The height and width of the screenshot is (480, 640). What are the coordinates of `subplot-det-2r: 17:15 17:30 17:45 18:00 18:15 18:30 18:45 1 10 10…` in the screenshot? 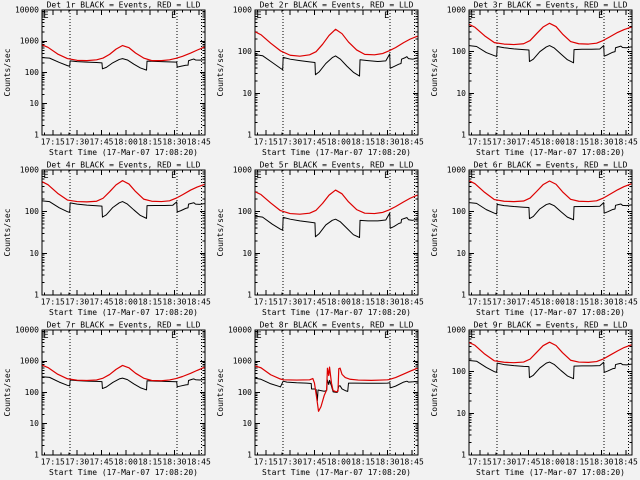 It's located at (320, 79).